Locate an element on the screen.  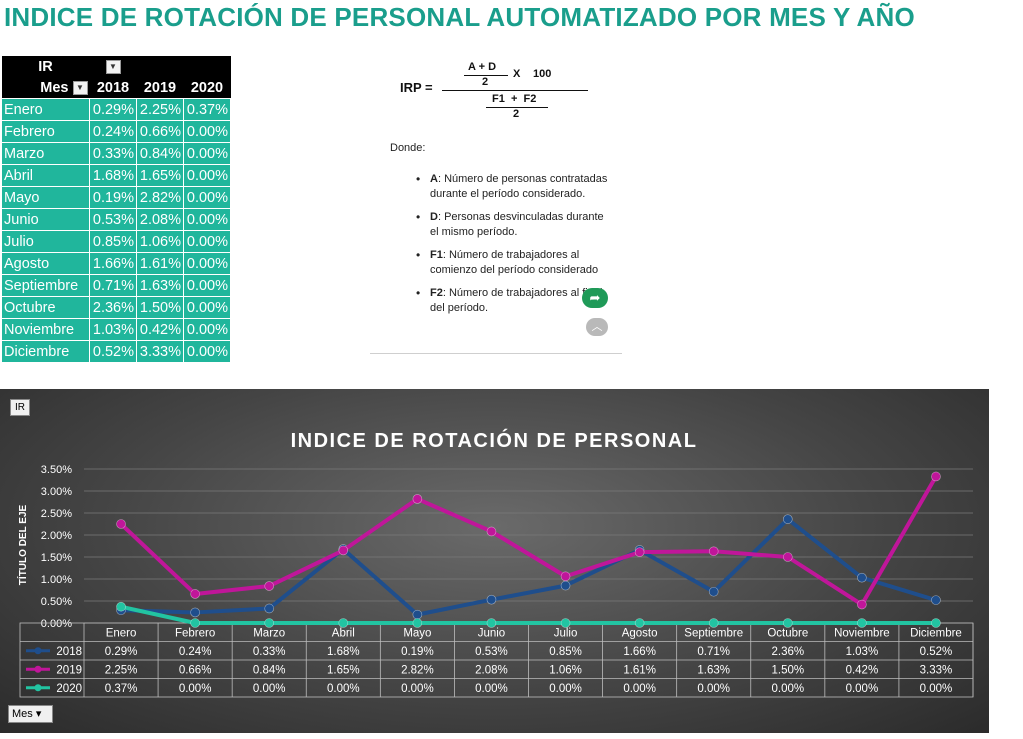
share-arrow-icon: ➦ is located at coordinates (595, 298).